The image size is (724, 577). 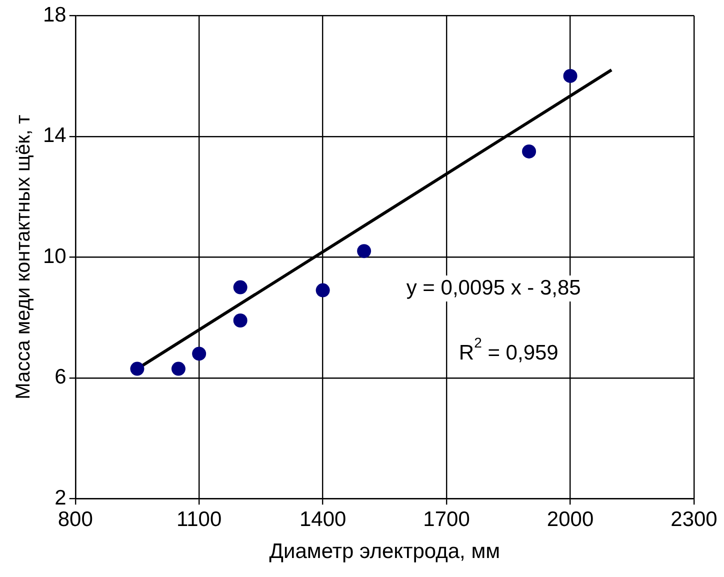 What do you see at coordinates (694, 519) in the screenshot?
I see `x-tick-label: 2300` at bounding box center [694, 519].